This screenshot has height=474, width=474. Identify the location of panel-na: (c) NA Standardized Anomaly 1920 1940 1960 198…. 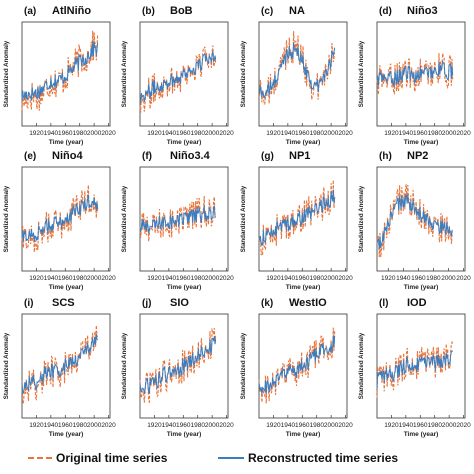
(296, 75).